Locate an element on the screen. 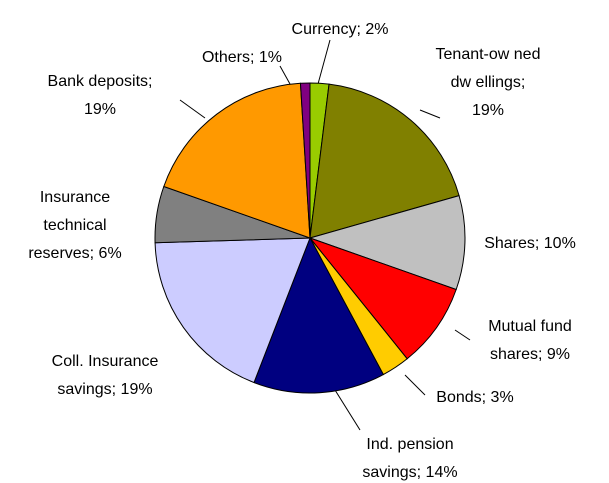 The height and width of the screenshot is (483, 609). data-label: Bank deposits; 19% is located at coordinates (100, 95).